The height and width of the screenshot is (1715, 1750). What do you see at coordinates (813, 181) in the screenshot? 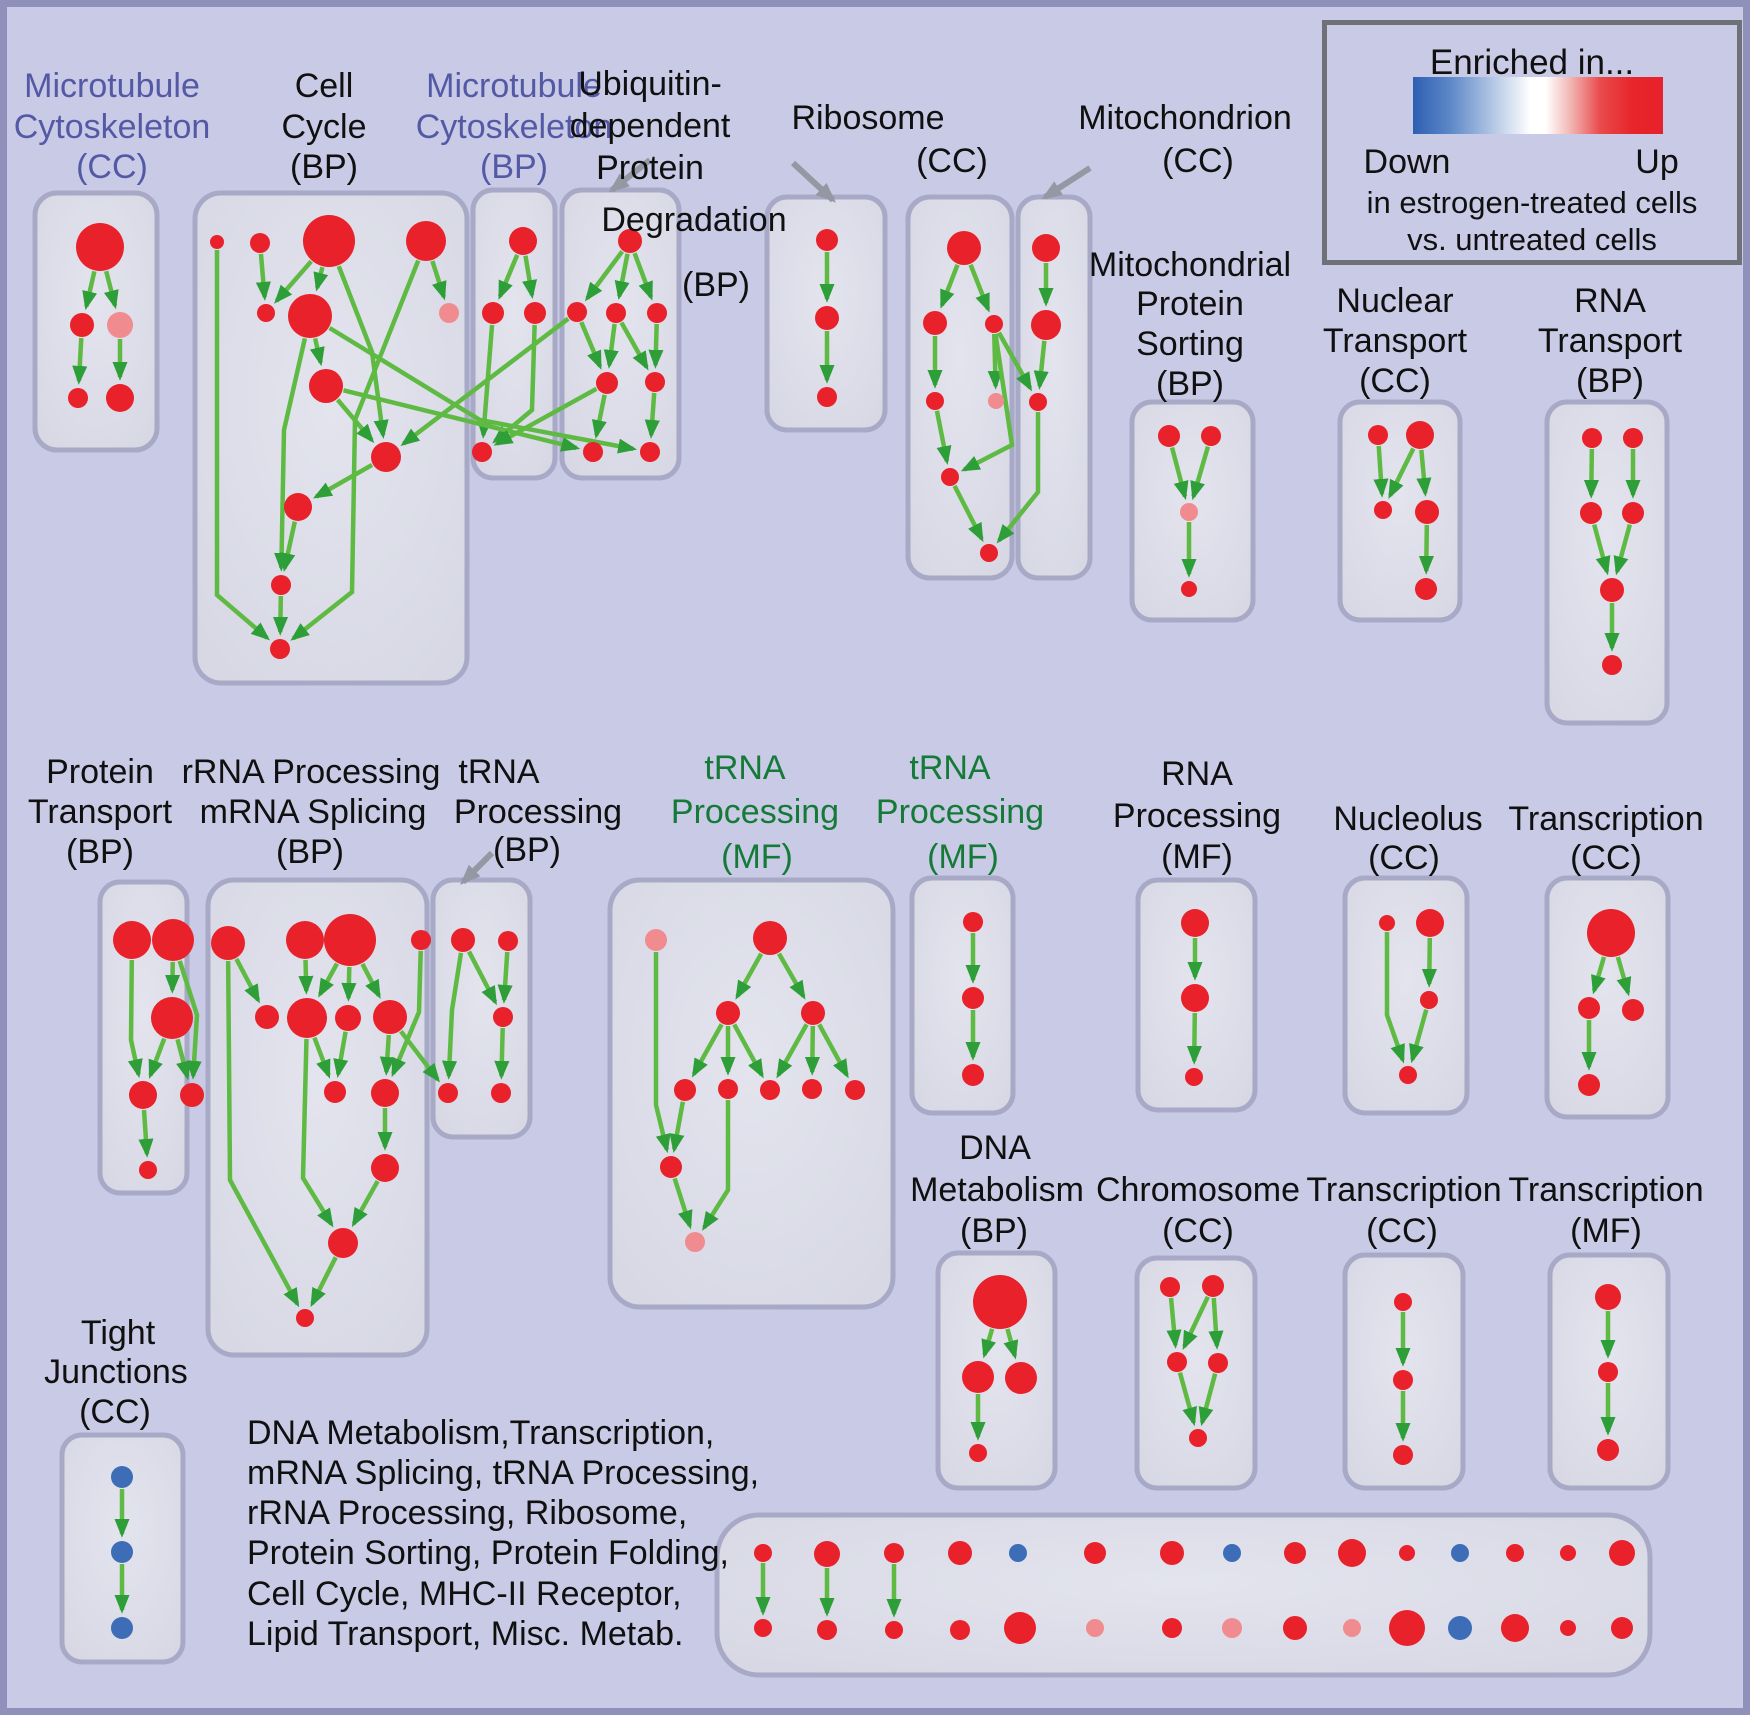
I see `ubiquitin-to-box2-arrow` at bounding box center [813, 181].